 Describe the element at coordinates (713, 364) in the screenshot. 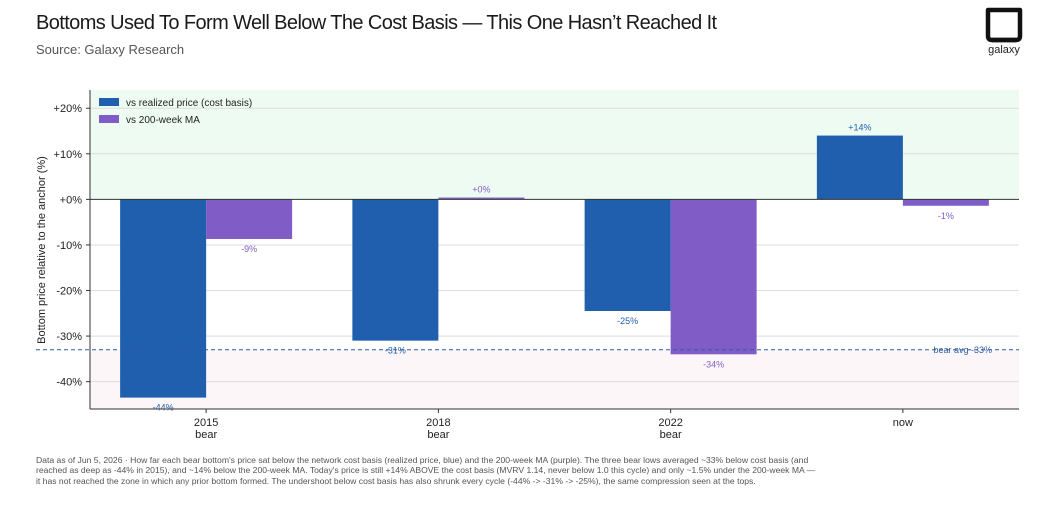

I see `data-label: -34%` at that location.